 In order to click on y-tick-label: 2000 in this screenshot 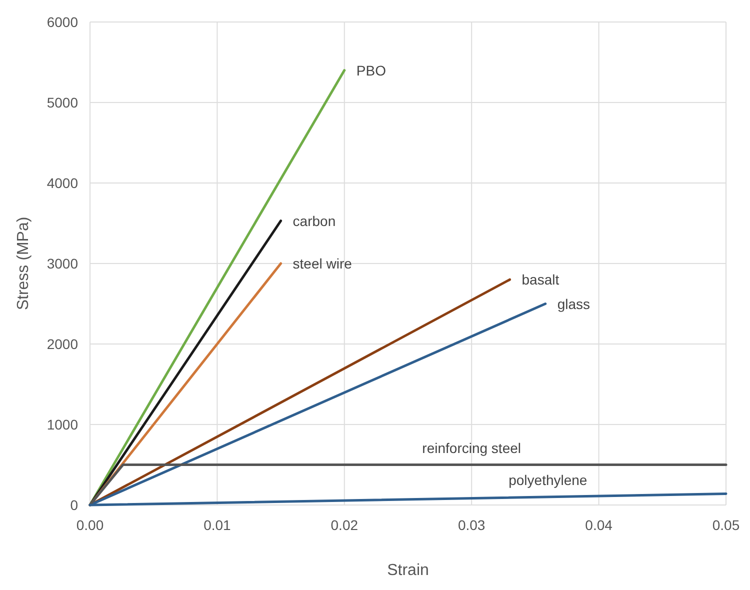, I will do `click(62, 344)`.